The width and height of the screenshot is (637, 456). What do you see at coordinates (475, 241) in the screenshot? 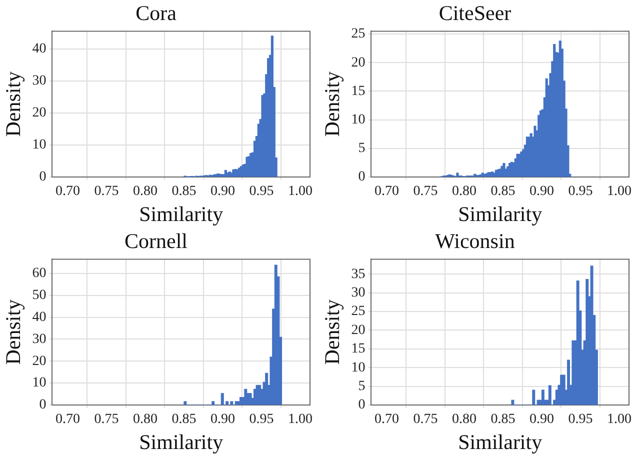
I see `chart-title: Wiconsin` at bounding box center [475, 241].